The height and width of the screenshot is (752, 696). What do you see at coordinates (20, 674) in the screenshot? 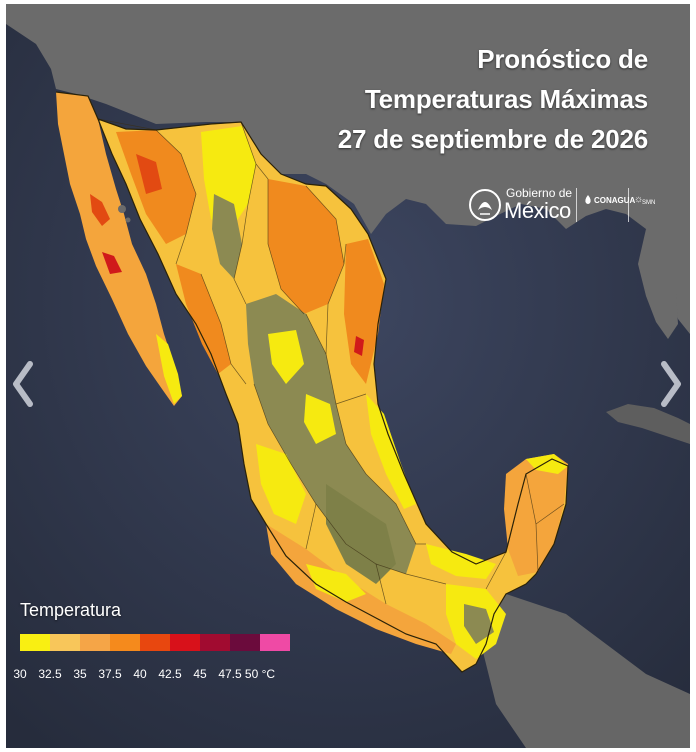
I see `legend-tick-label: 30` at bounding box center [20, 674].